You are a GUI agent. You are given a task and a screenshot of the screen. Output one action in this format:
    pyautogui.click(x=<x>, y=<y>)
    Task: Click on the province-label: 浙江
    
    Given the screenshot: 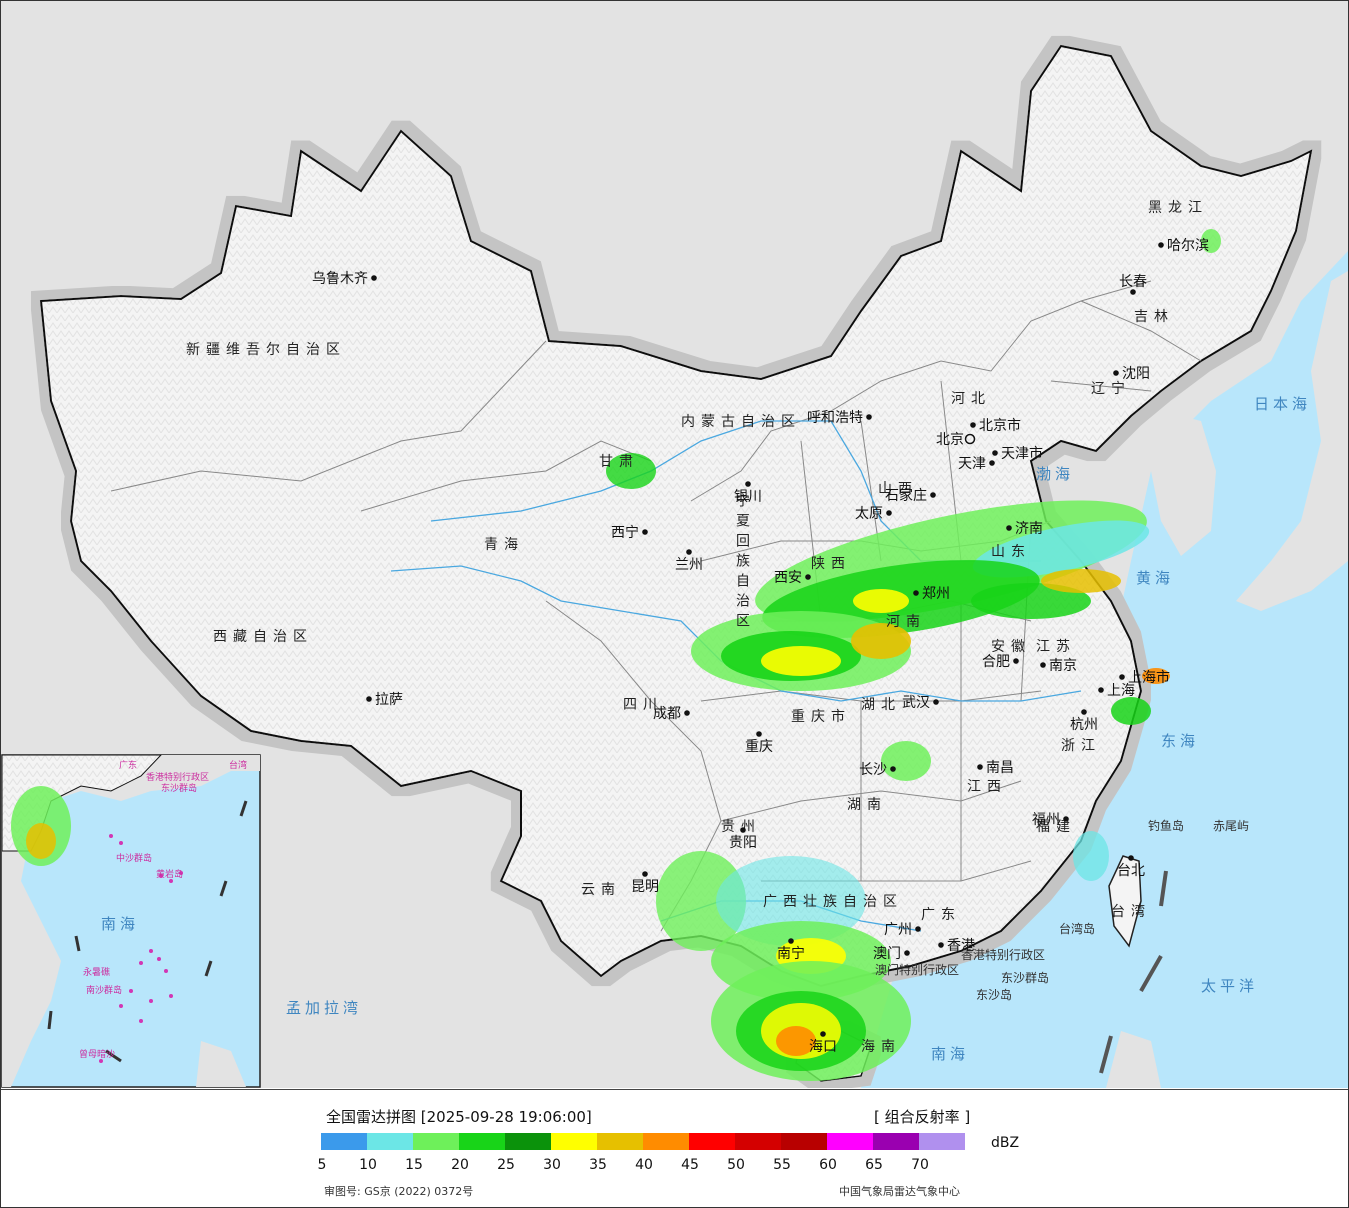 What is the action you would take?
    pyautogui.click(x=1081, y=746)
    